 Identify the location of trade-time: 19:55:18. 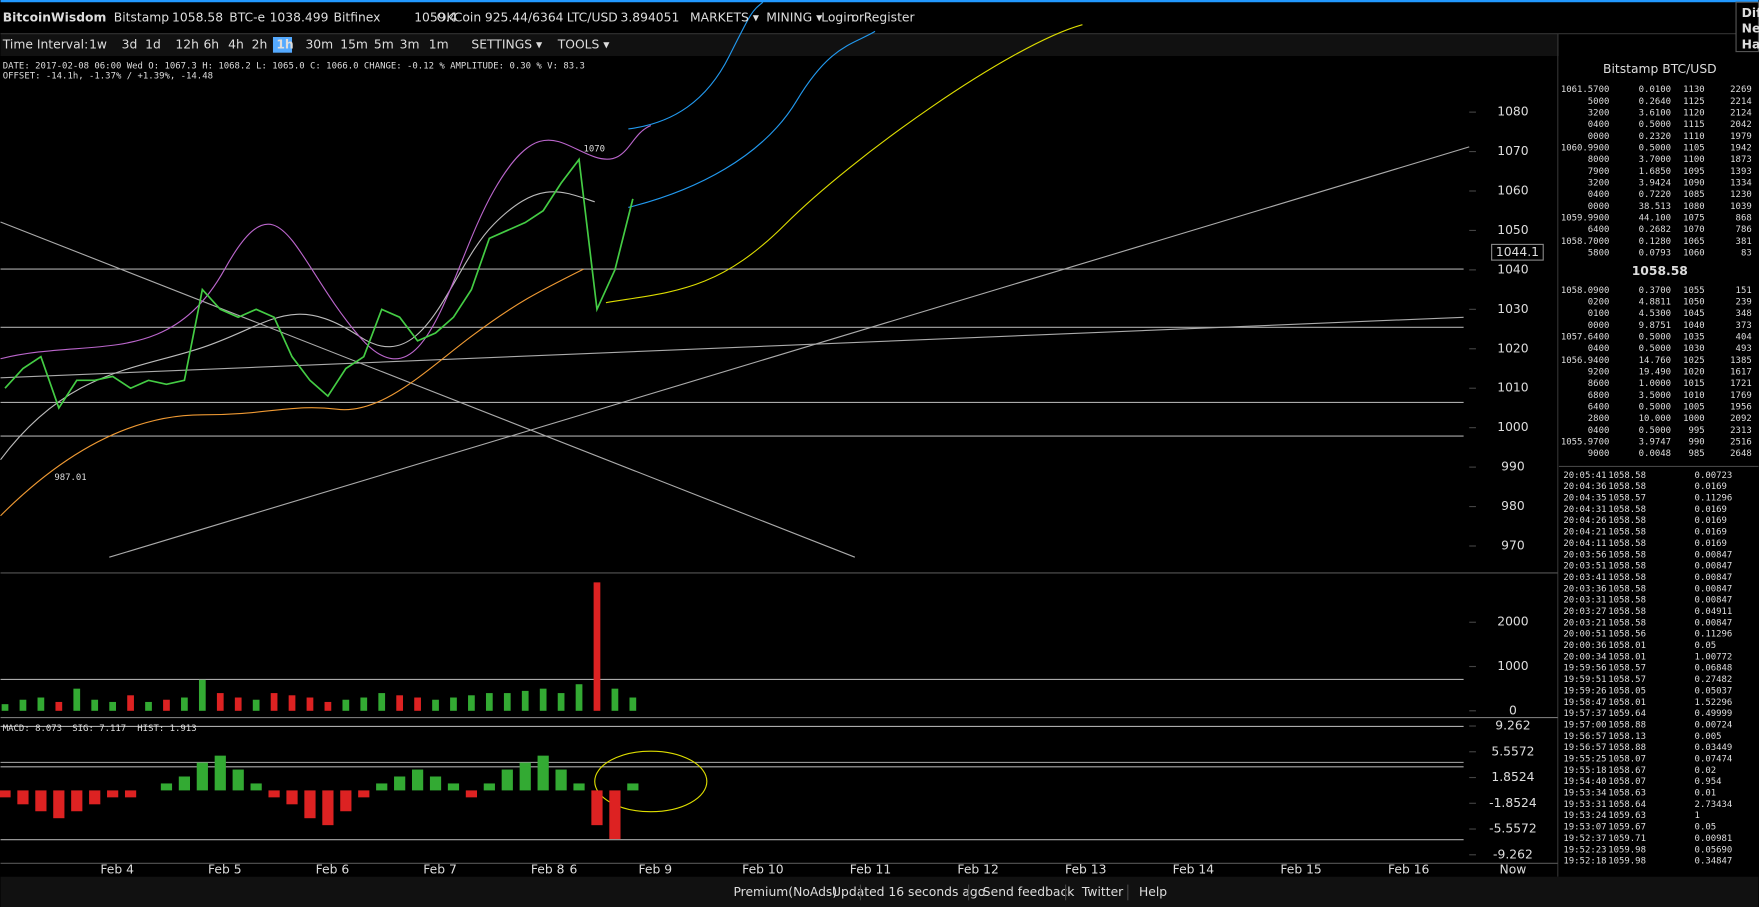
(1584, 771).